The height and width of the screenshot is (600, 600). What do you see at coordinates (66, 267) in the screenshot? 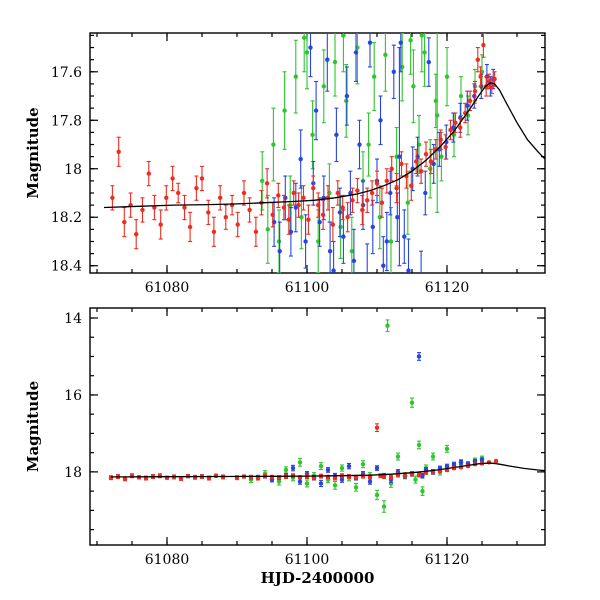
I see `y-tick-label: 18.4` at bounding box center [66, 267].